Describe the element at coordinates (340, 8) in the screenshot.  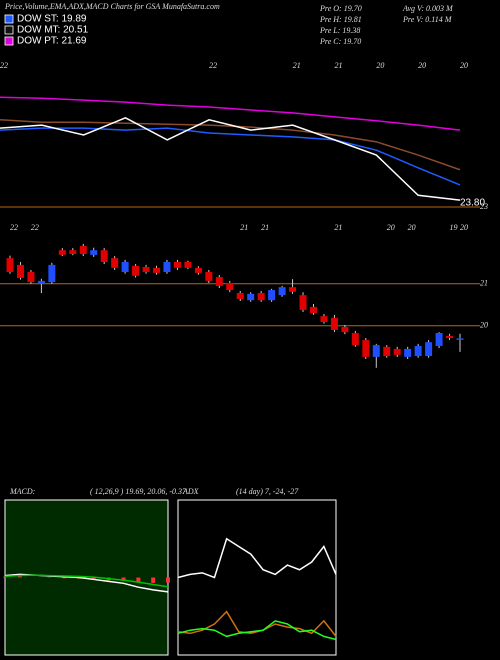
I see `stat: Pre O: 19.70` at that location.